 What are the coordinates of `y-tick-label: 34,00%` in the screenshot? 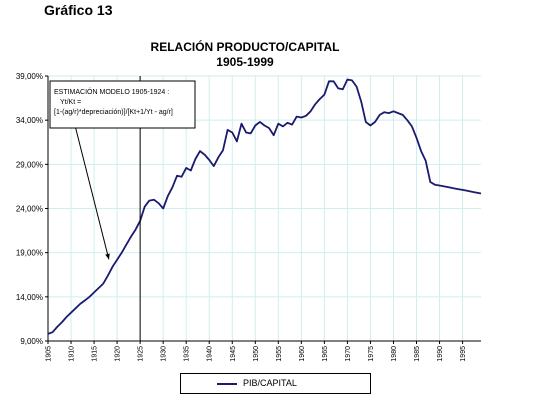 It's located at (29, 120).